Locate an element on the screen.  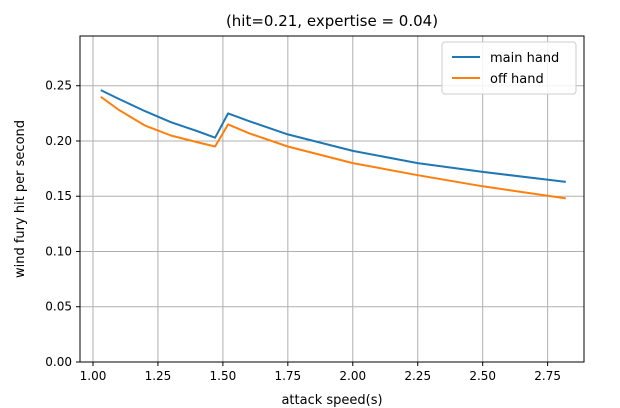
legend-box is located at coordinates (509, 68).